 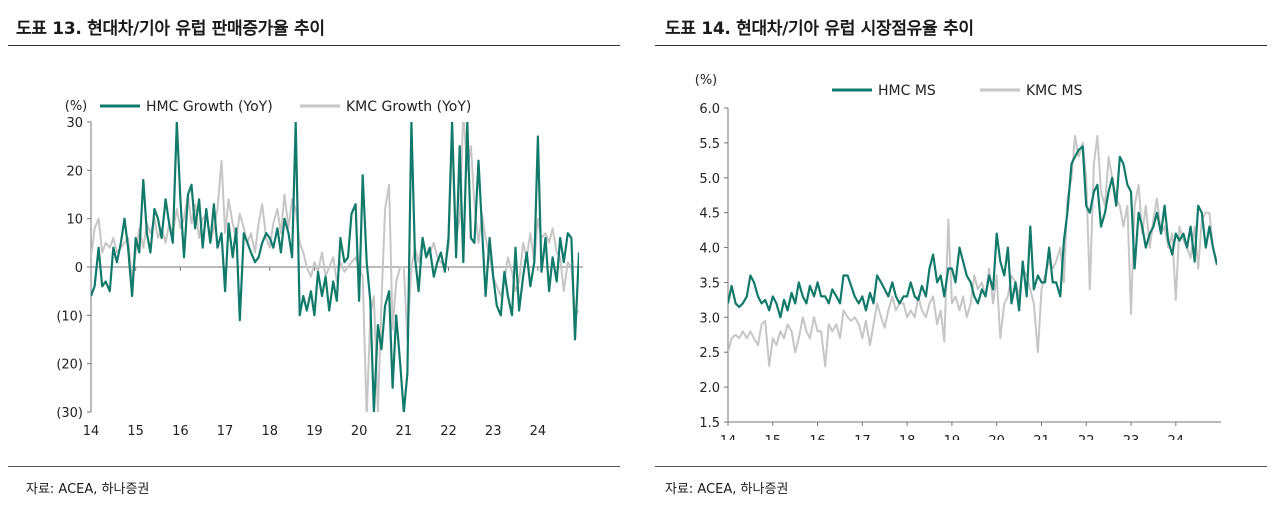 What do you see at coordinates (709, 214) in the screenshot?
I see `y-tick-label: 4.5` at bounding box center [709, 214].